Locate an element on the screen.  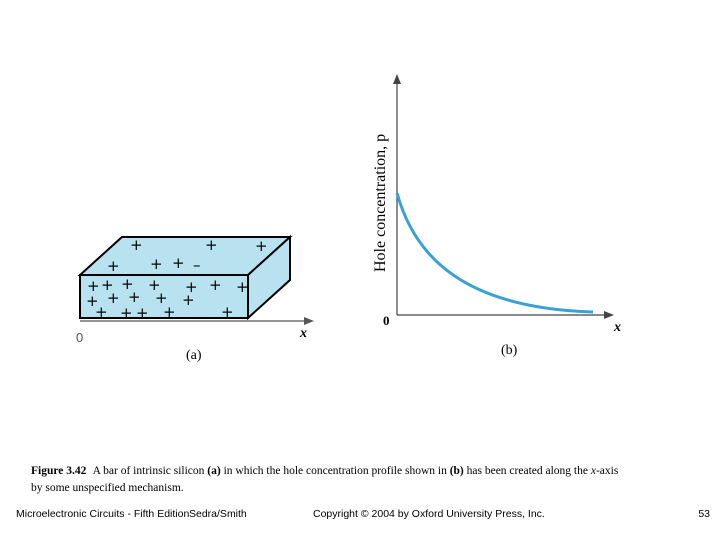
caption-figure-number: Figure 3.42 is located at coordinates (59, 471).